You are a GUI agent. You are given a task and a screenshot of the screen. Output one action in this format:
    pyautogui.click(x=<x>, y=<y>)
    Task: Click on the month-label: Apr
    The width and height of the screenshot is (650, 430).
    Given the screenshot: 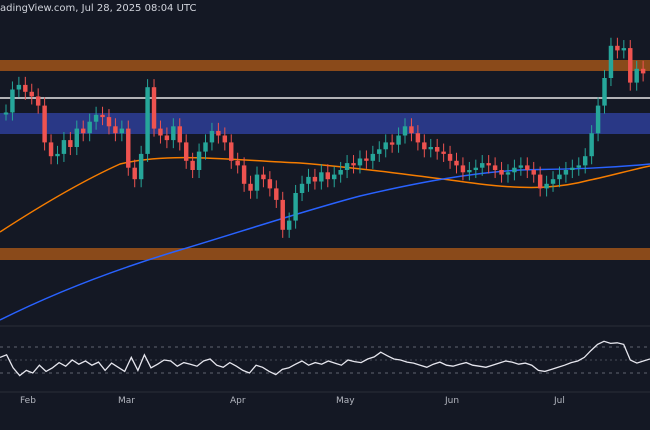 What is the action you would take?
    pyautogui.click(x=238, y=401)
    